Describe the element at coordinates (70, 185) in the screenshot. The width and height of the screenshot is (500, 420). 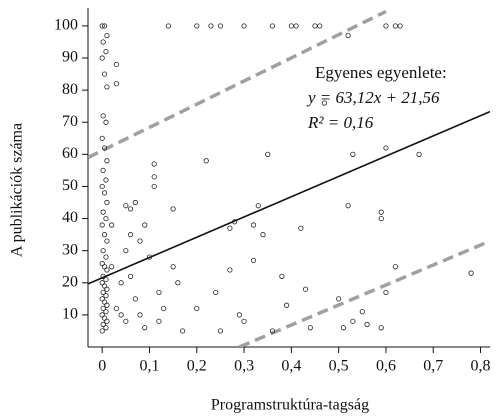
I see `y-tick-label: 50` at that location.